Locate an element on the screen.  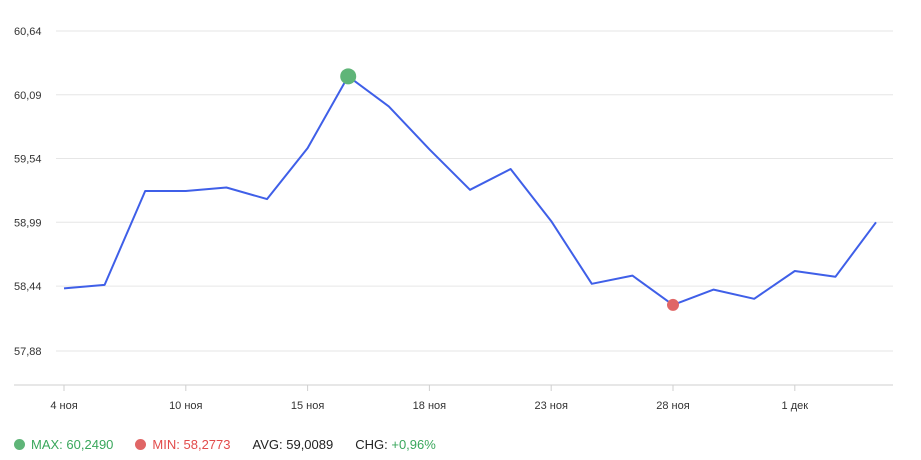
legend-min-label: MIN: is located at coordinates (166, 444).